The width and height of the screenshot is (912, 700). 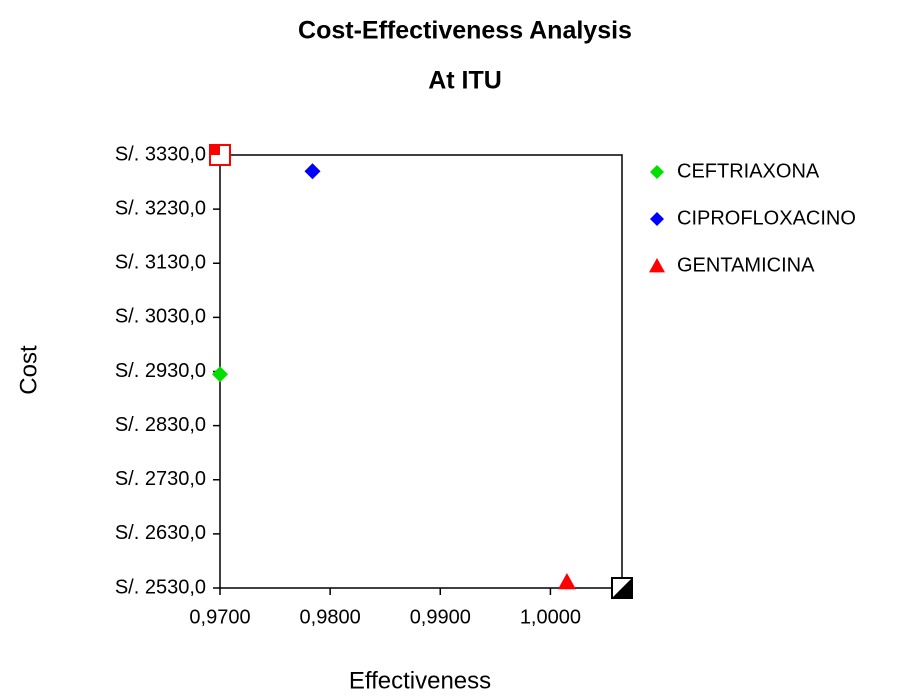 What do you see at coordinates (28, 370) in the screenshot?
I see `y-axis-label: Cost` at bounding box center [28, 370].